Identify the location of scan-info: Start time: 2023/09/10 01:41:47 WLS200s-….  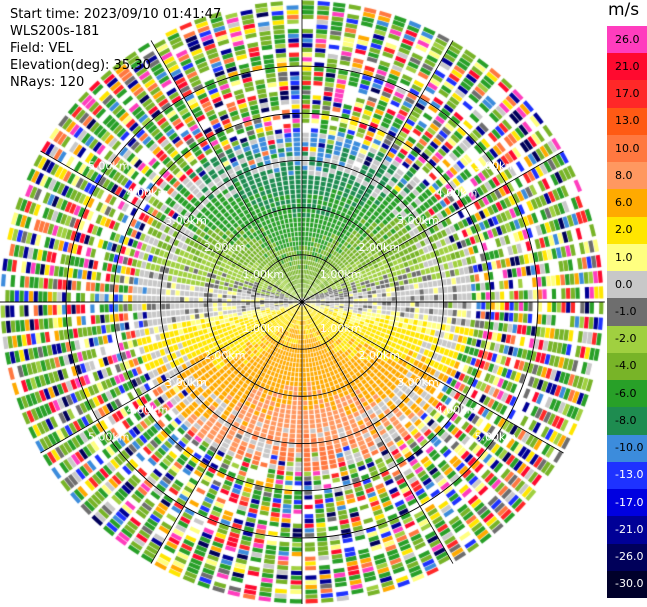
(115, 48).